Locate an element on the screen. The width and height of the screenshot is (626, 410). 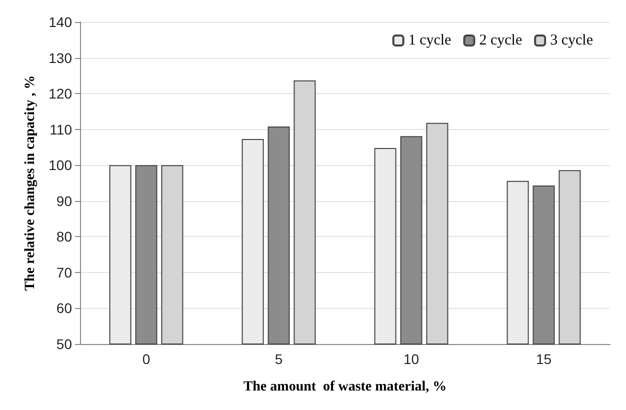
y-tick-label: 140 is located at coordinates (60, 22).